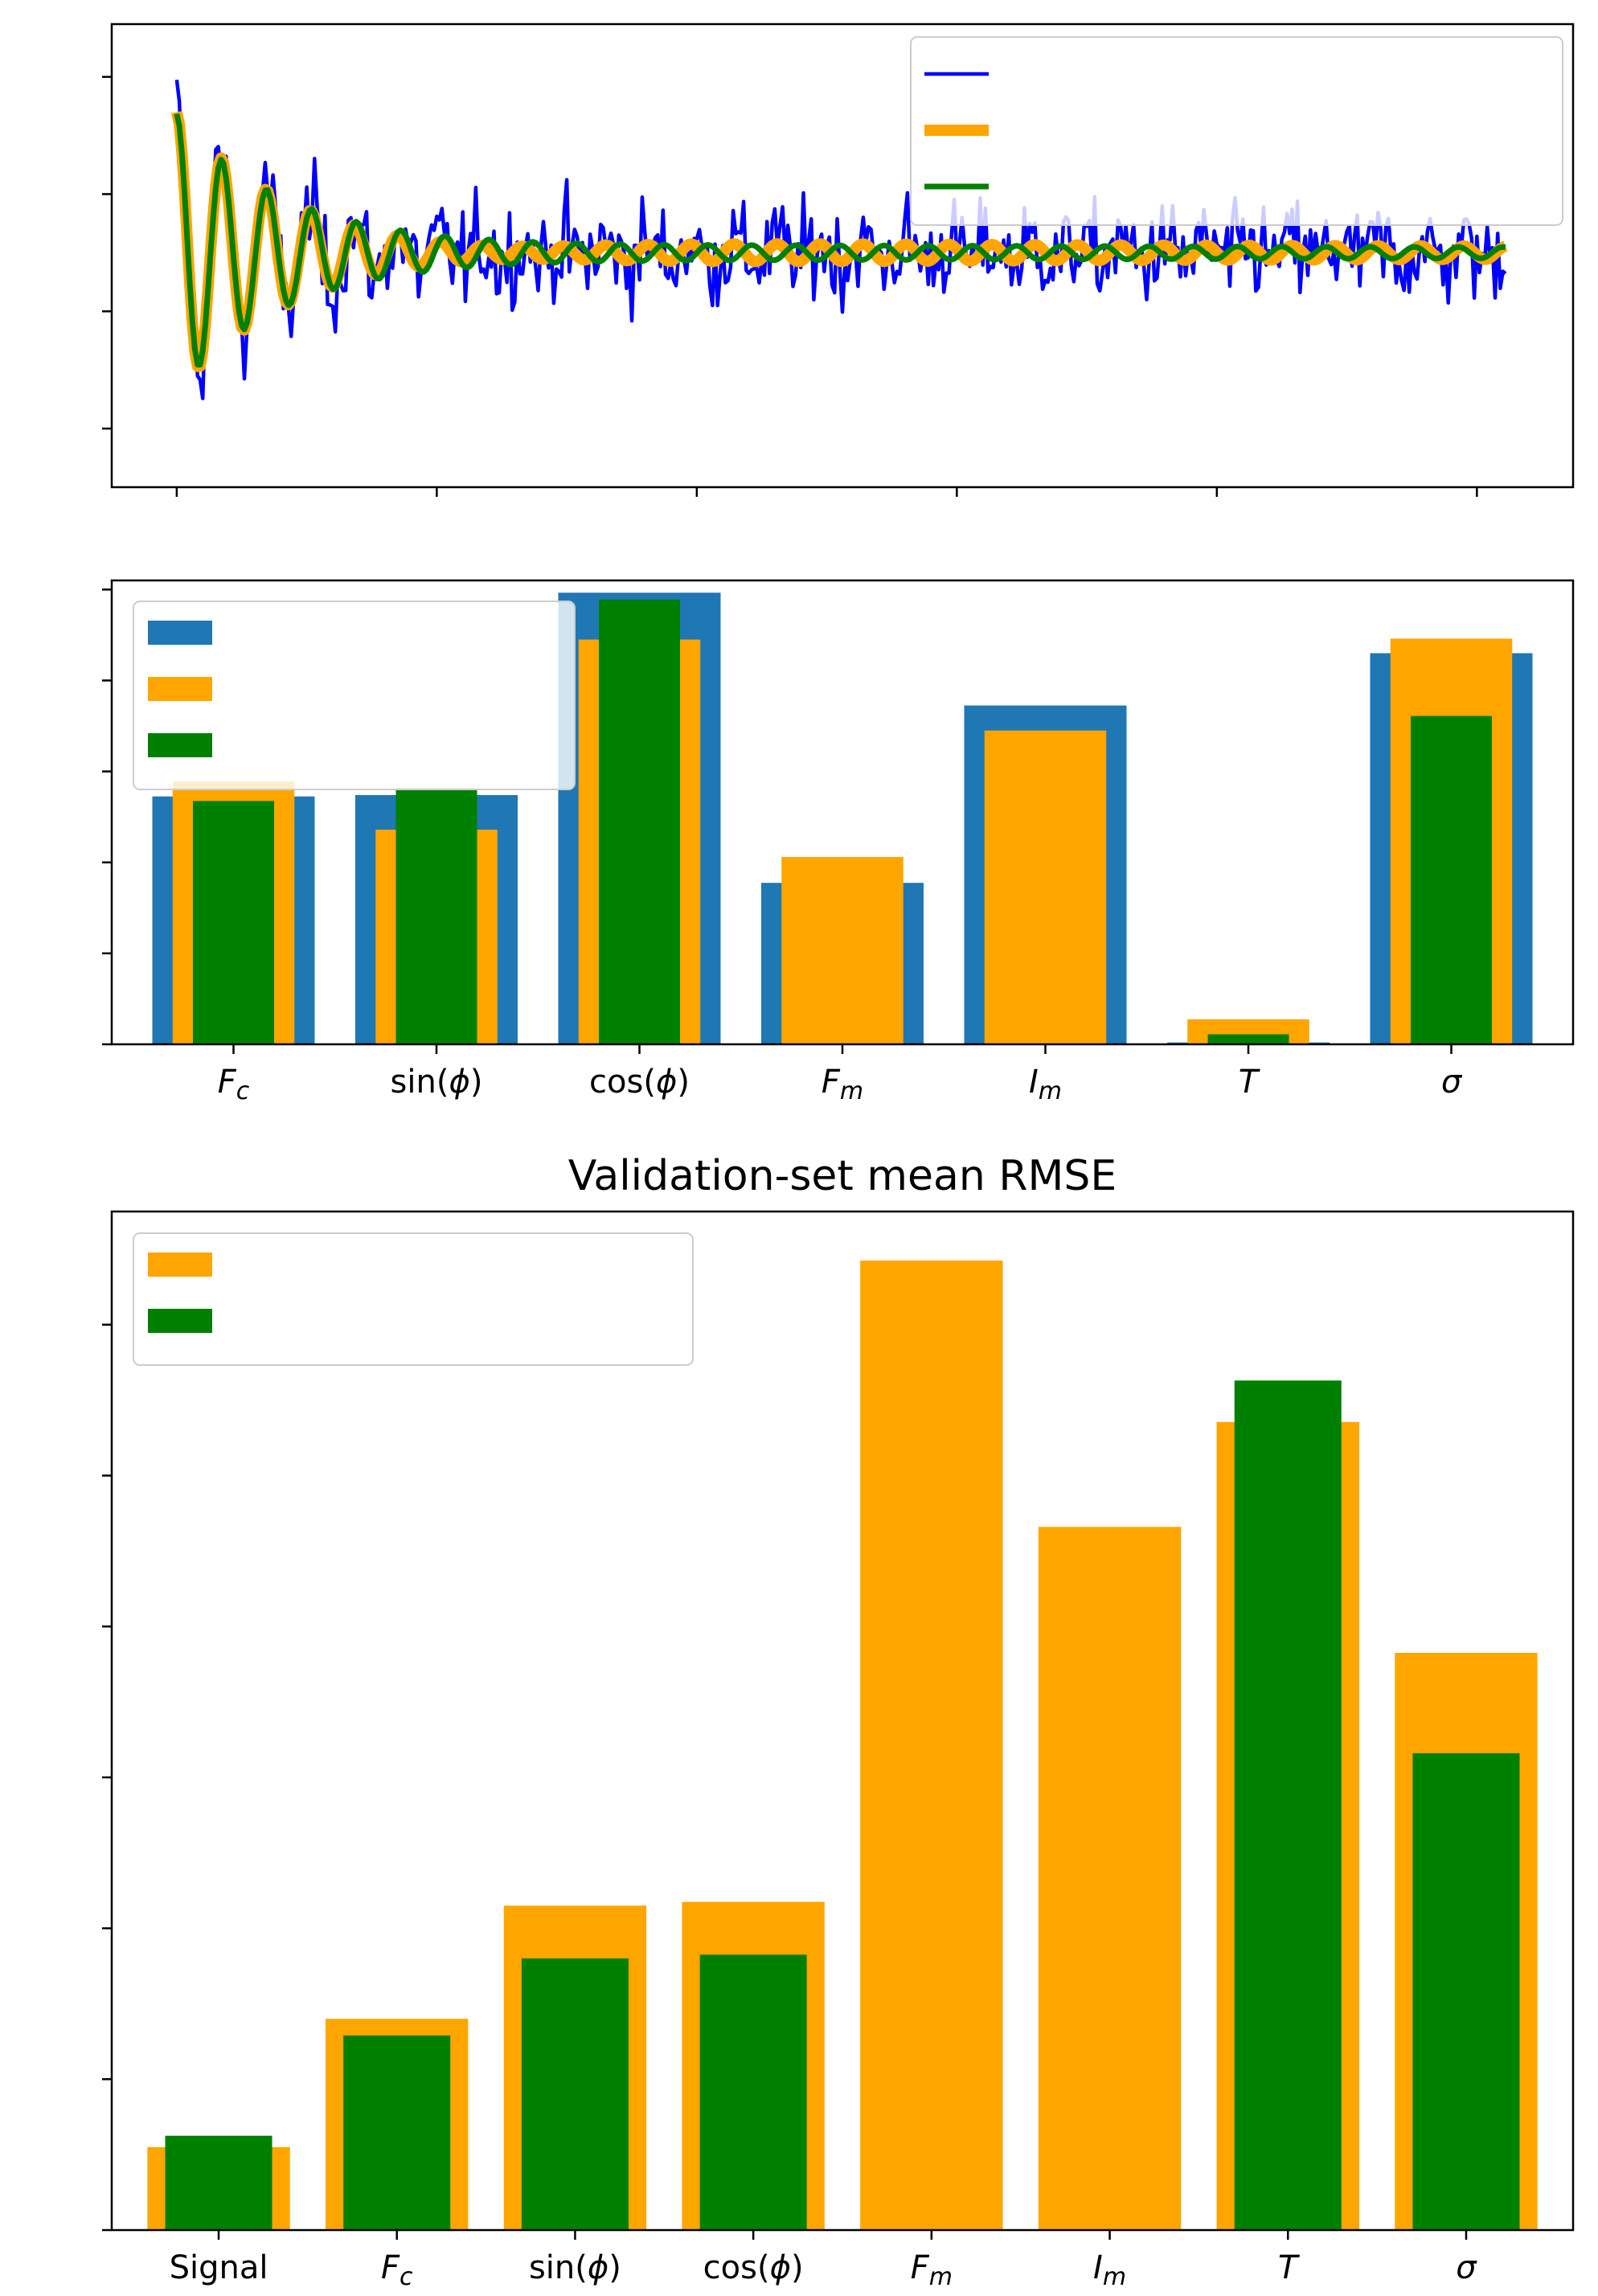 Image resolution: width=1598 pixels, height=2296 pixels. I want to click on rmse-chart-title: Validation-set mean RMSE, so click(842, 1176).